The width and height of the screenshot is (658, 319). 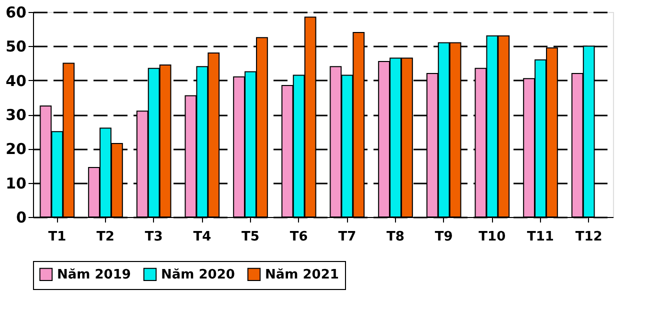 What do you see at coordinates (299, 237) in the screenshot?
I see `x-tick-label: T6` at bounding box center [299, 237].